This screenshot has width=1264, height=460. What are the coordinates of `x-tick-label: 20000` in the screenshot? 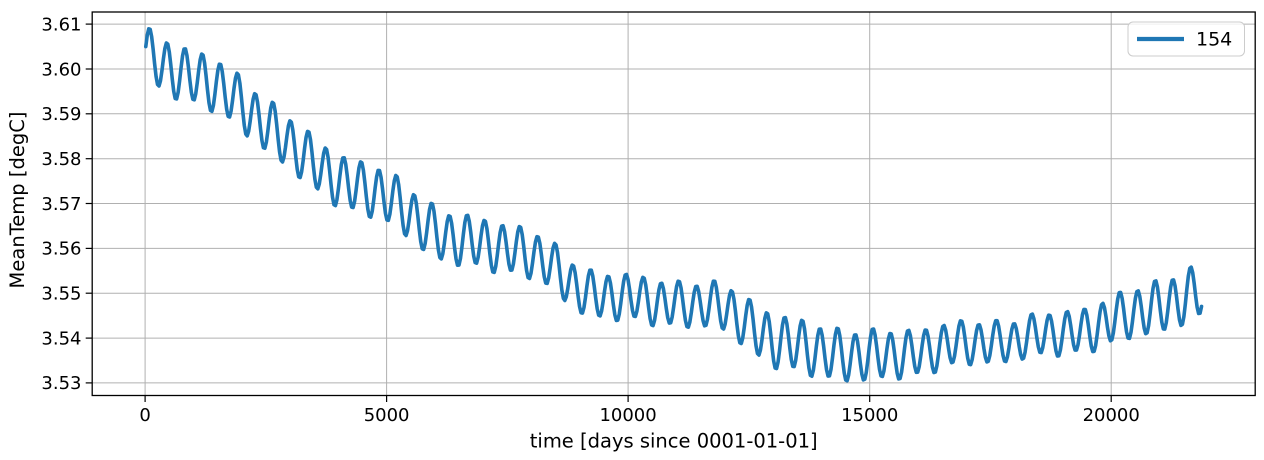 It's located at (1111, 415).